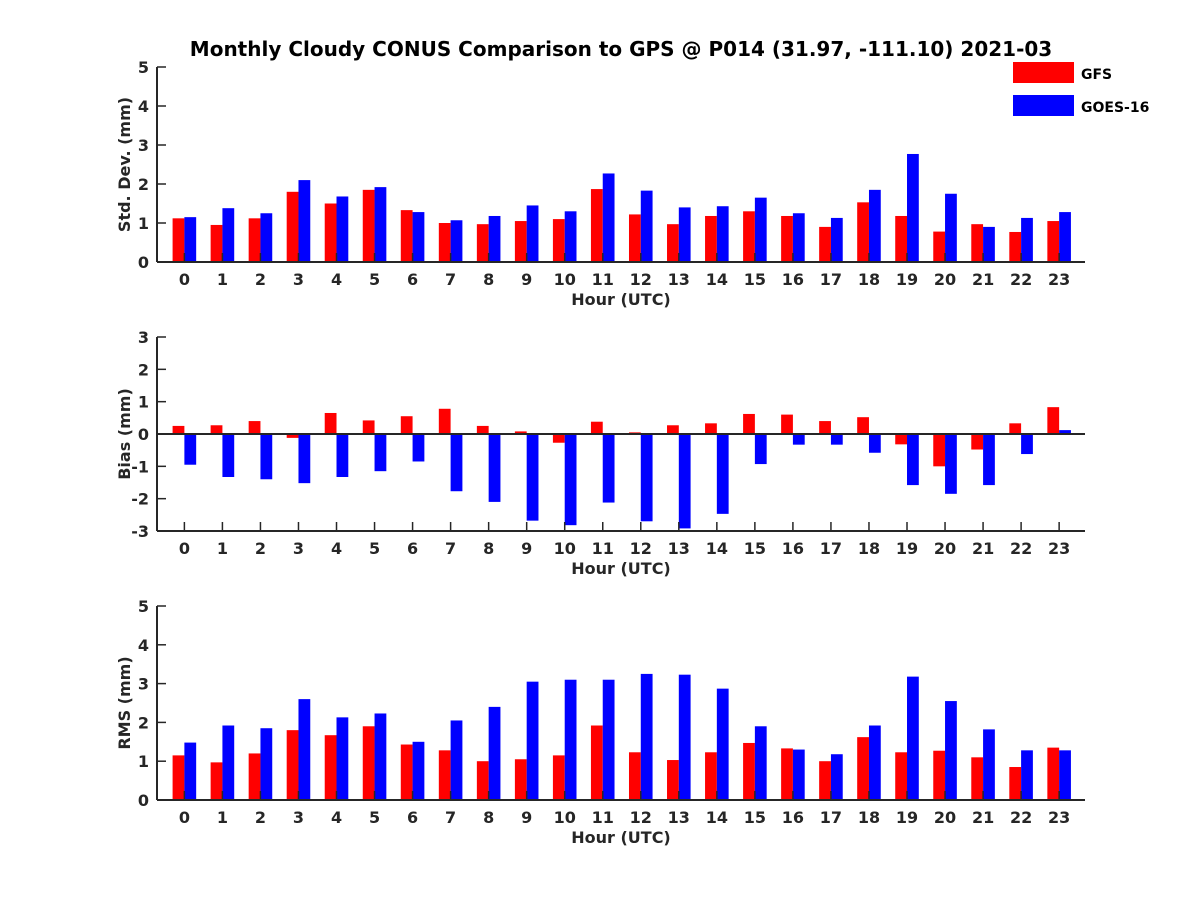 This screenshot has height=900, width=1200. I want to click on legend: GFS GOES-16, so click(1081, 89).